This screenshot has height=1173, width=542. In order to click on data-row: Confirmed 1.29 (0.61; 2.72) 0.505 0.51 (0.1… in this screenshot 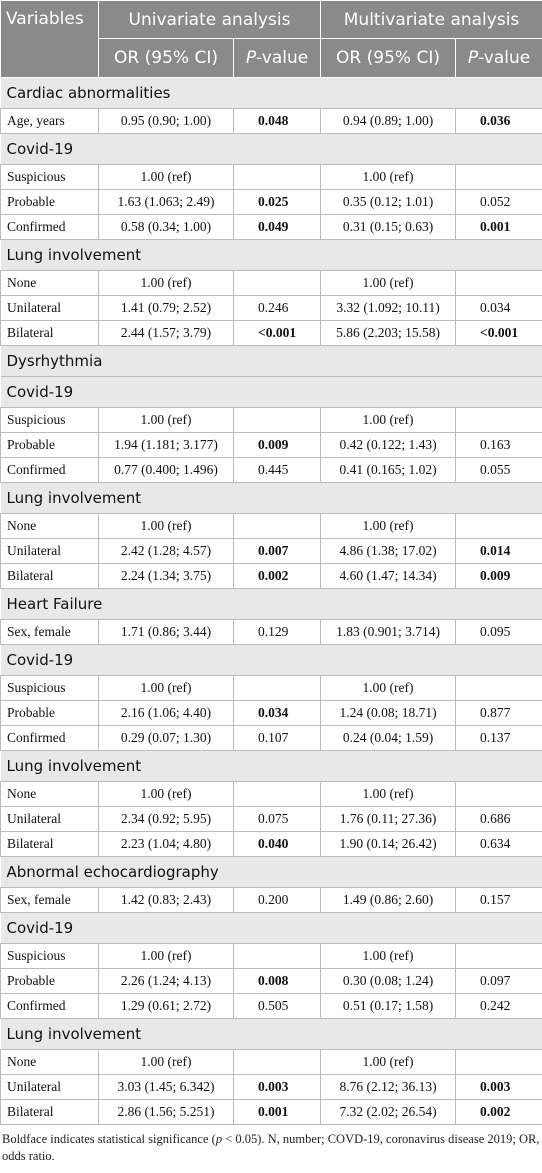, I will do `click(271, 1006)`.